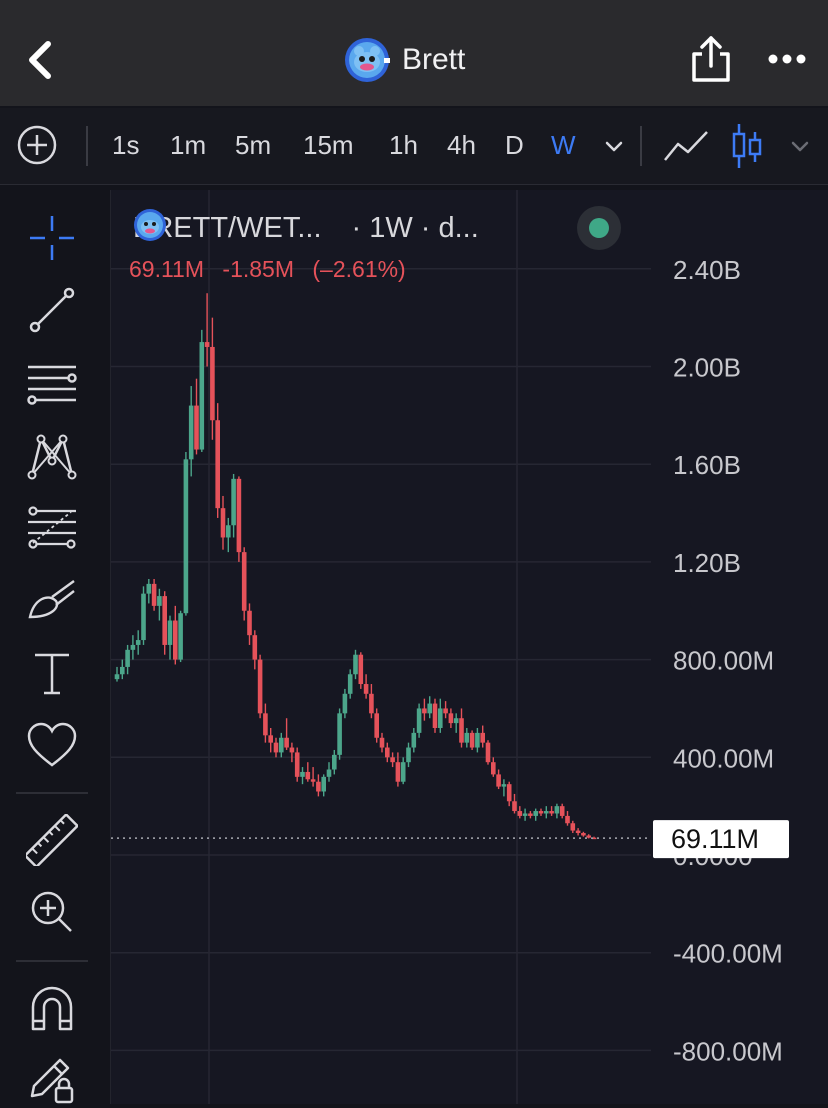  I want to click on magnet-tool, so click(52, 1010).